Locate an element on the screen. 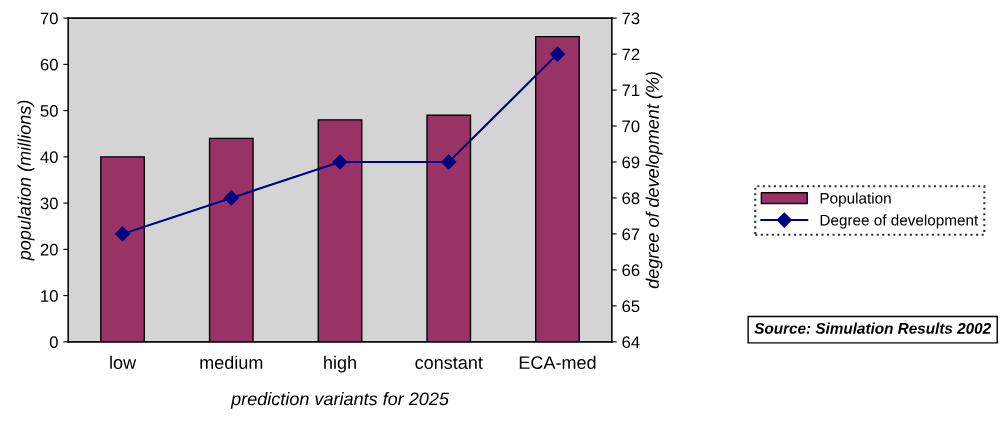 The image size is (1003, 421). y2-tick-label: 64 is located at coordinates (631, 342).